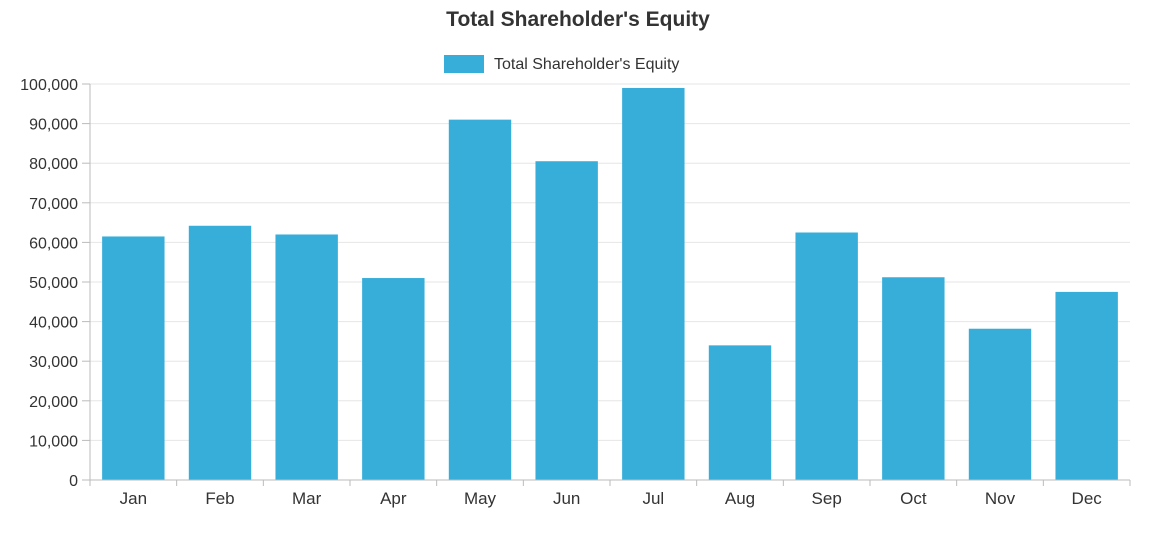 The height and width of the screenshot is (535, 1150). Describe the element at coordinates (393, 379) in the screenshot. I see `bar-apr` at that location.